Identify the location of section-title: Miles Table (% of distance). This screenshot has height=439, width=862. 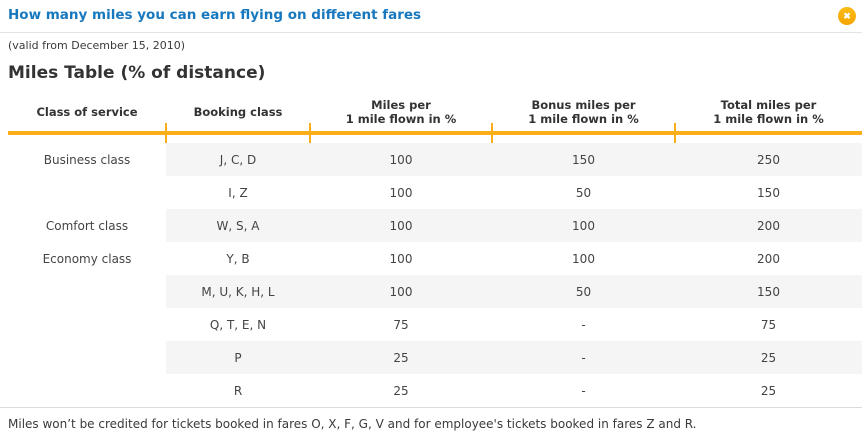
(137, 73).